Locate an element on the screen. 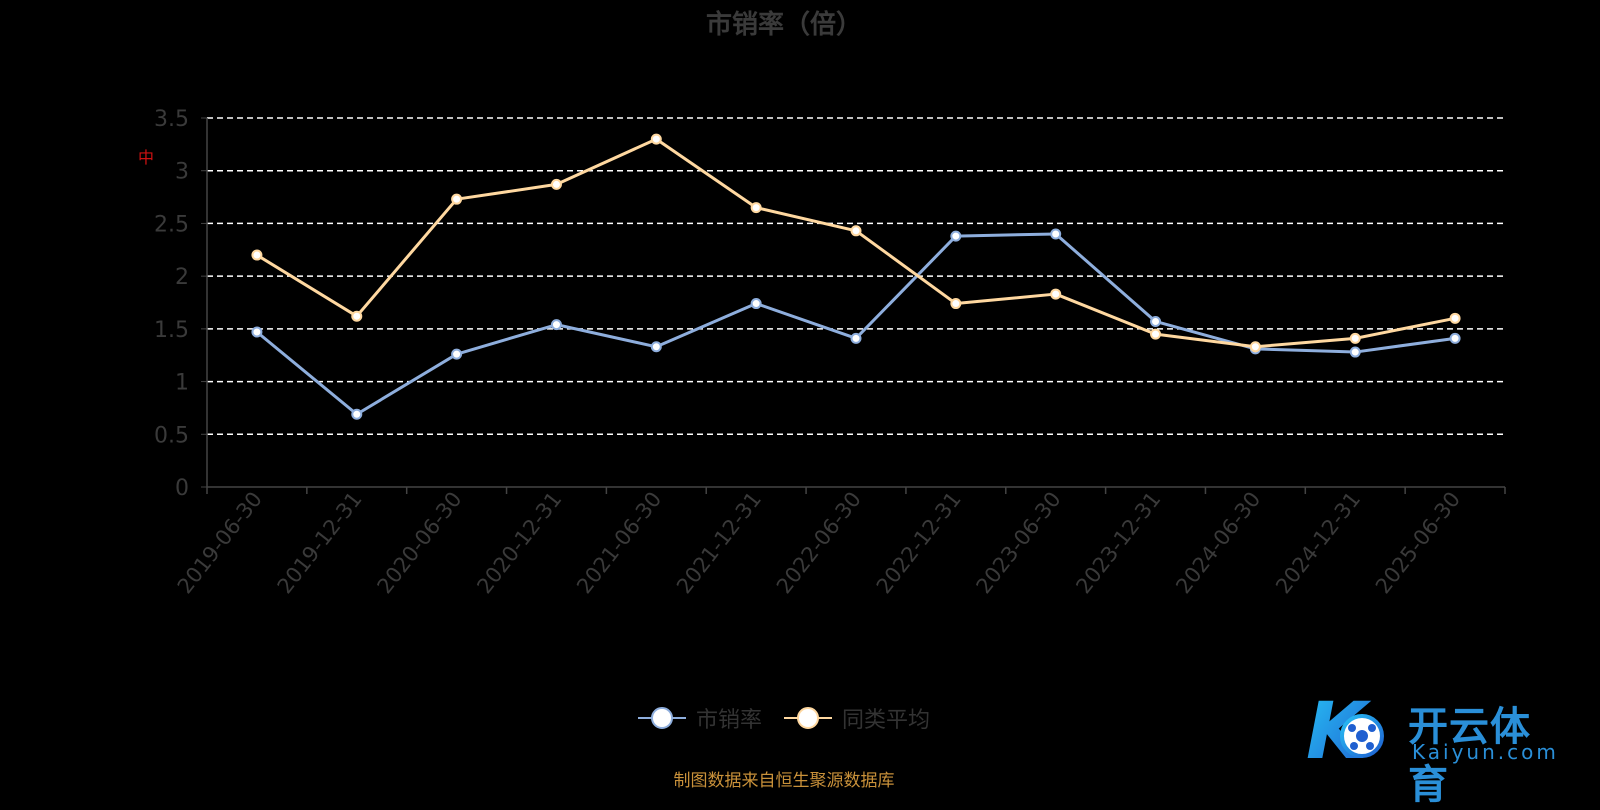  x-tick-label-1: 2019-12-31 is located at coordinates (320, 542).